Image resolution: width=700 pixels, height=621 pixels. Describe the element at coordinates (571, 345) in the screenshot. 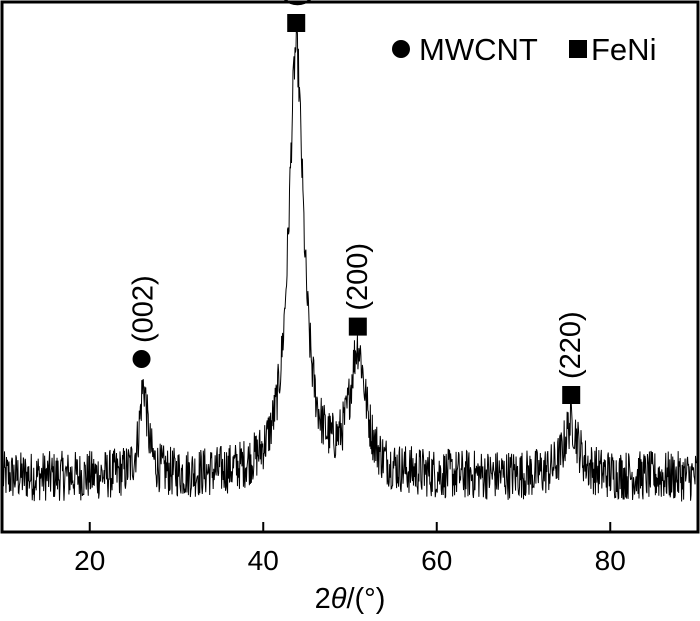

I see `peak-label: (220)` at that location.